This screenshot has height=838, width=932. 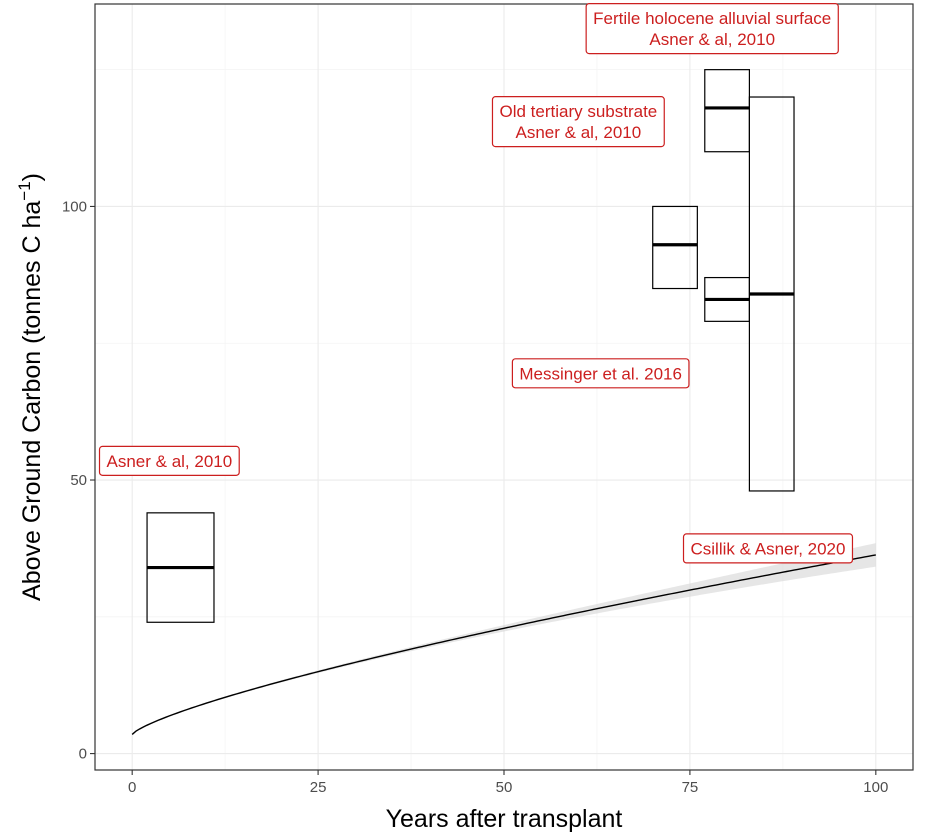 What do you see at coordinates (83, 754) in the screenshot?
I see `y-tick-label: 0` at bounding box center [83, 754].